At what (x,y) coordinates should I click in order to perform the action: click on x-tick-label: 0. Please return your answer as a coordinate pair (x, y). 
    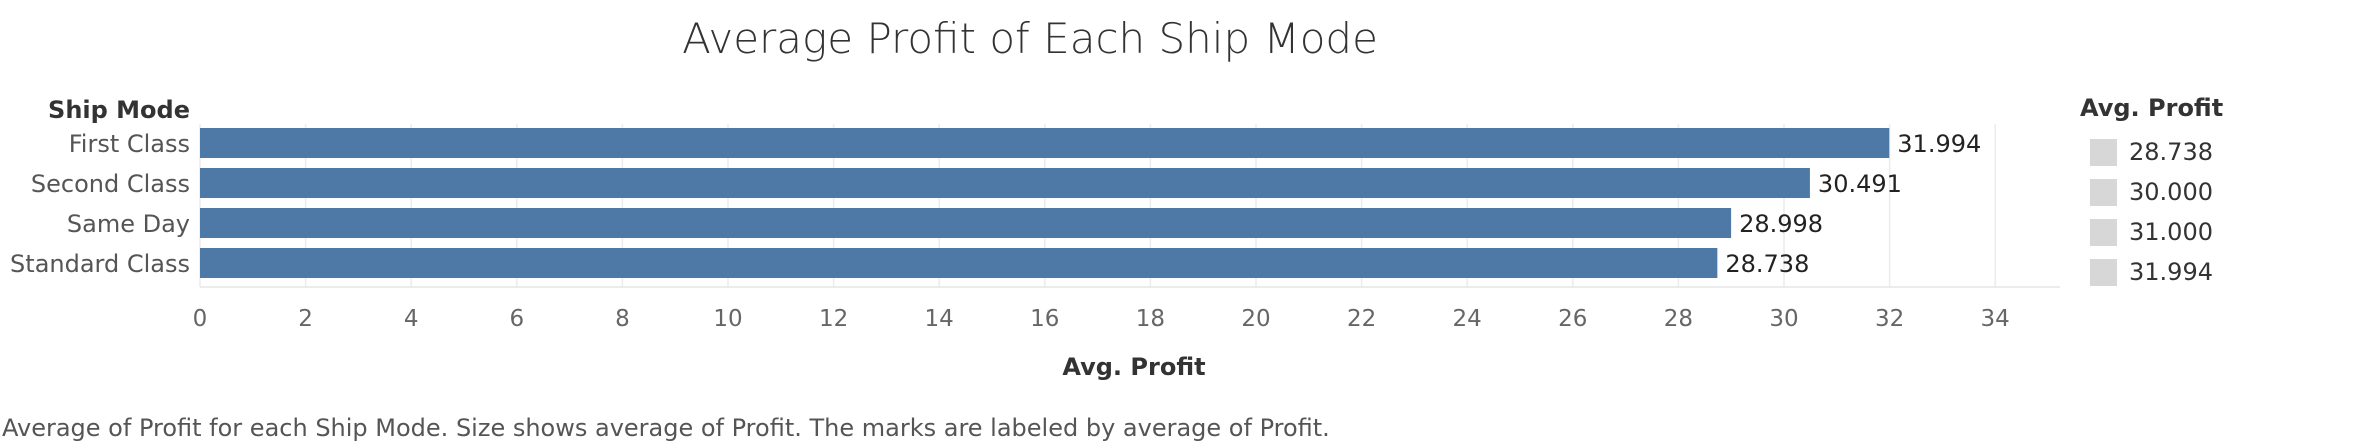
    Looking at the image, I should click on (200, 319).